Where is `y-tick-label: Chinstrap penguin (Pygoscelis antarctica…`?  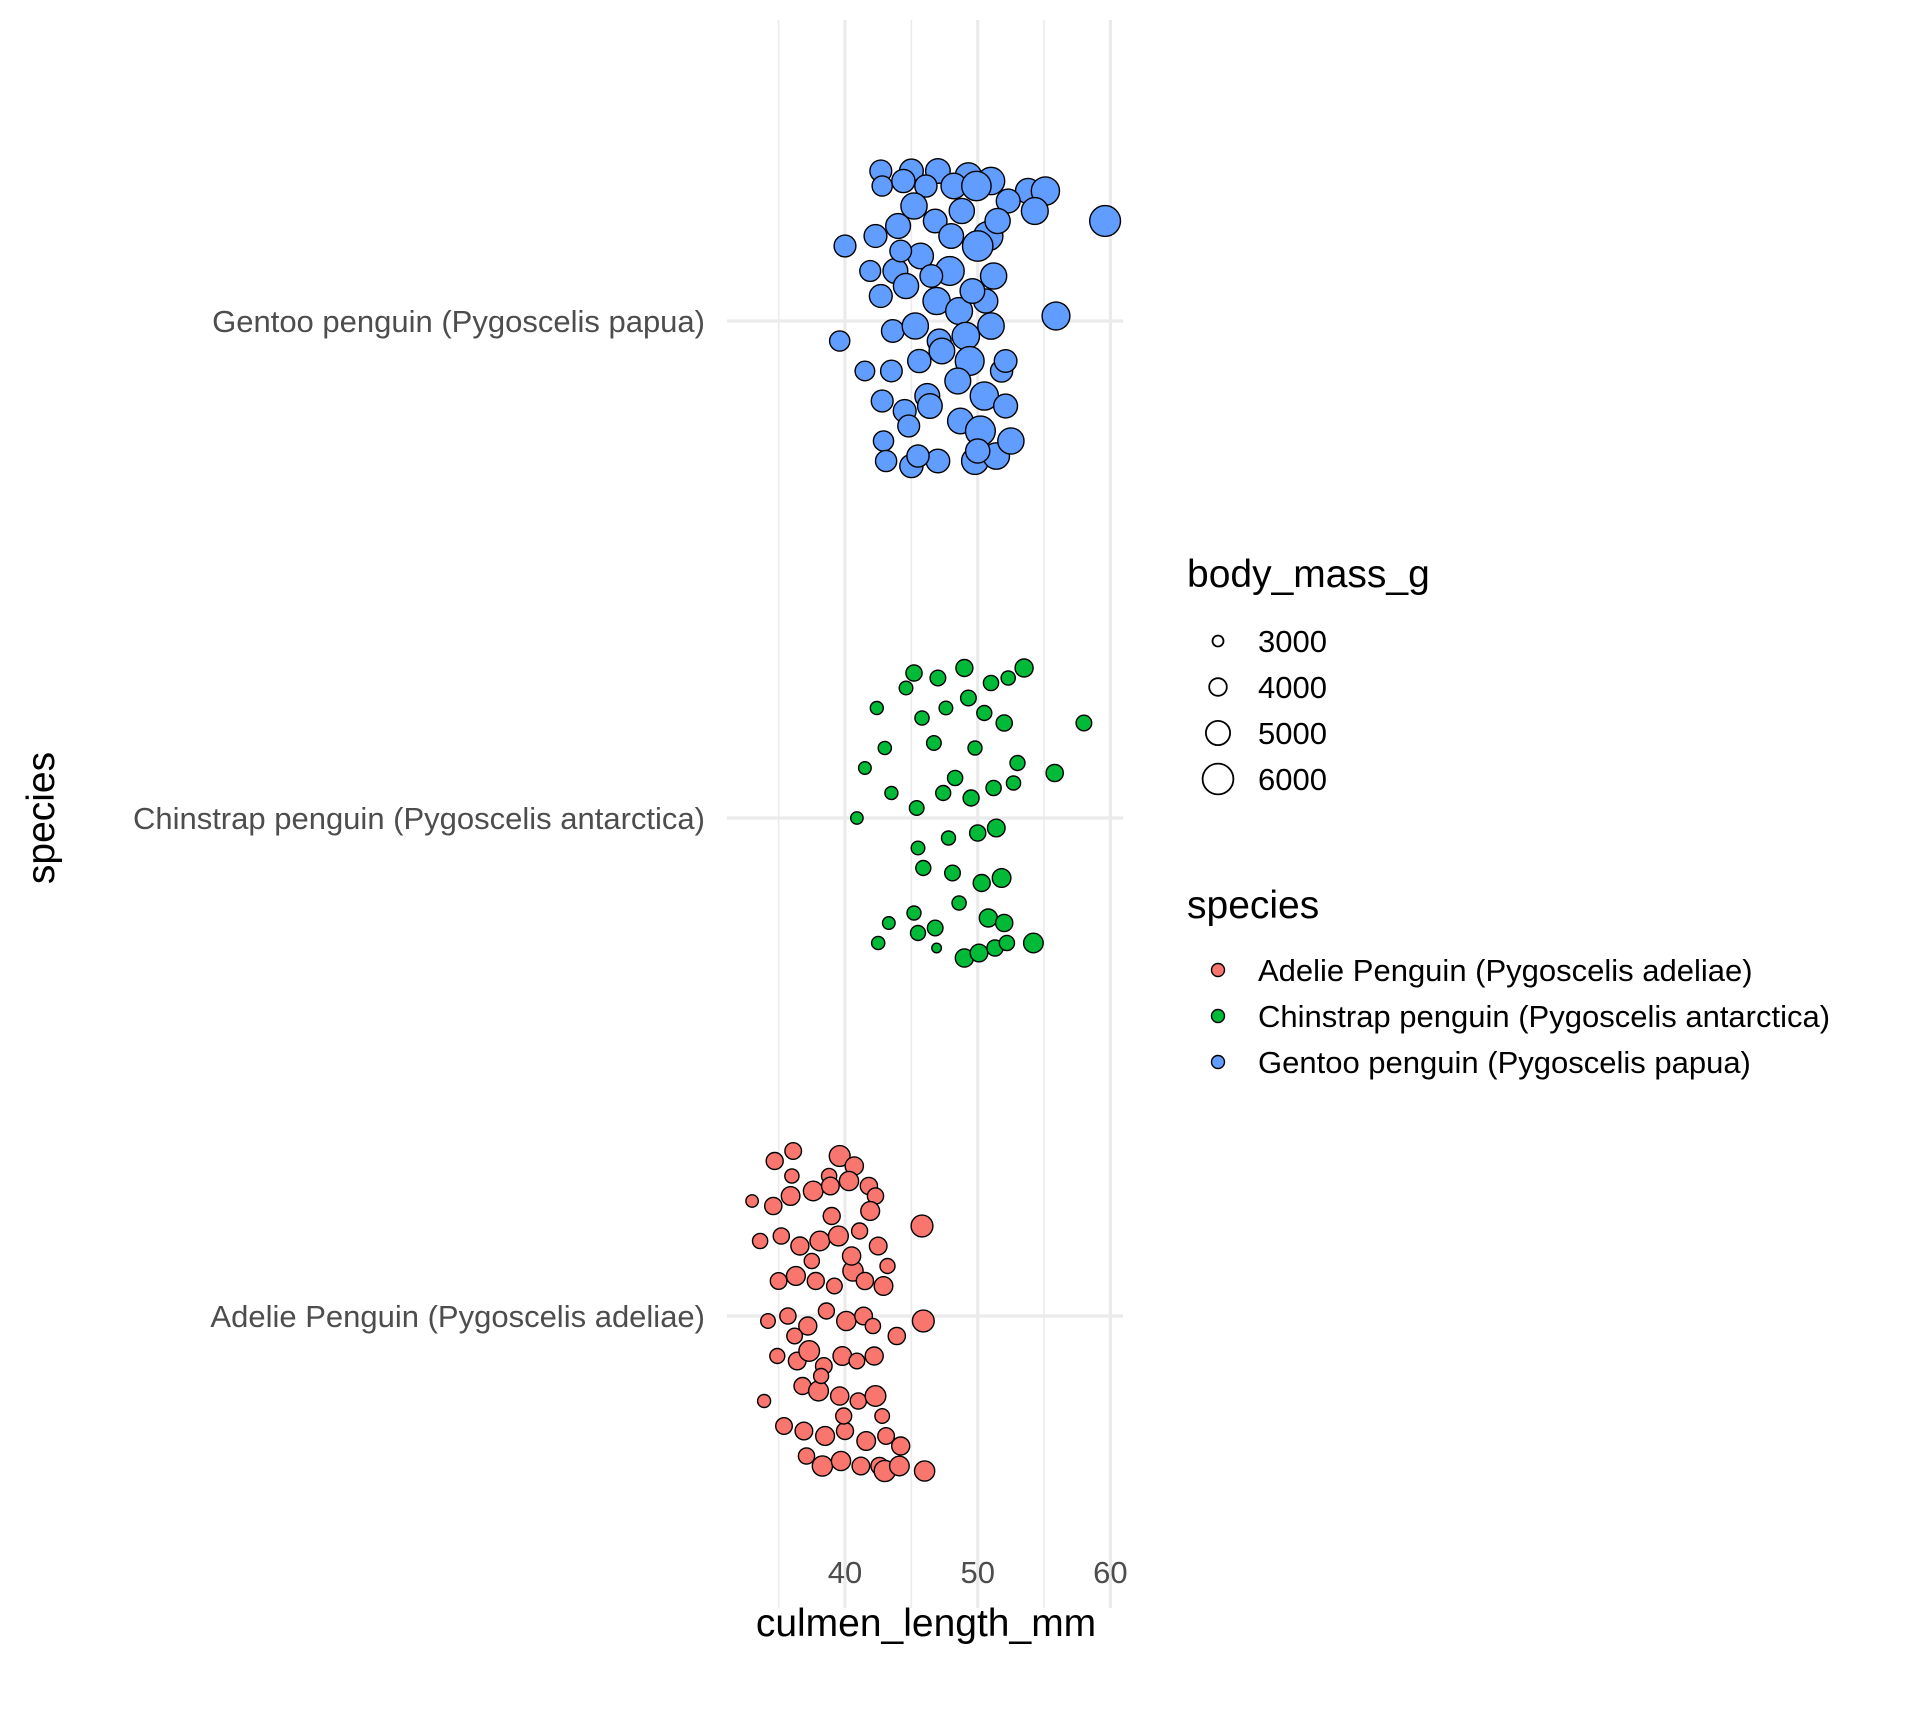
y-tick-label: Chinstrap penguin (Pygoscelis antarctica… is located at coordinates (419, 818).